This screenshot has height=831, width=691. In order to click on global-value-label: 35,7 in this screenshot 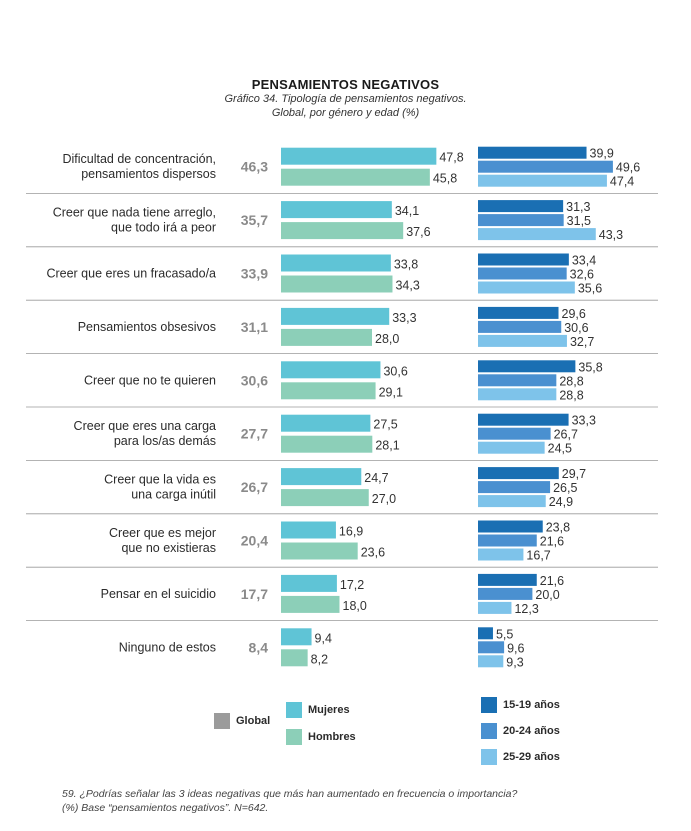, I will do `click(254, 220)`.